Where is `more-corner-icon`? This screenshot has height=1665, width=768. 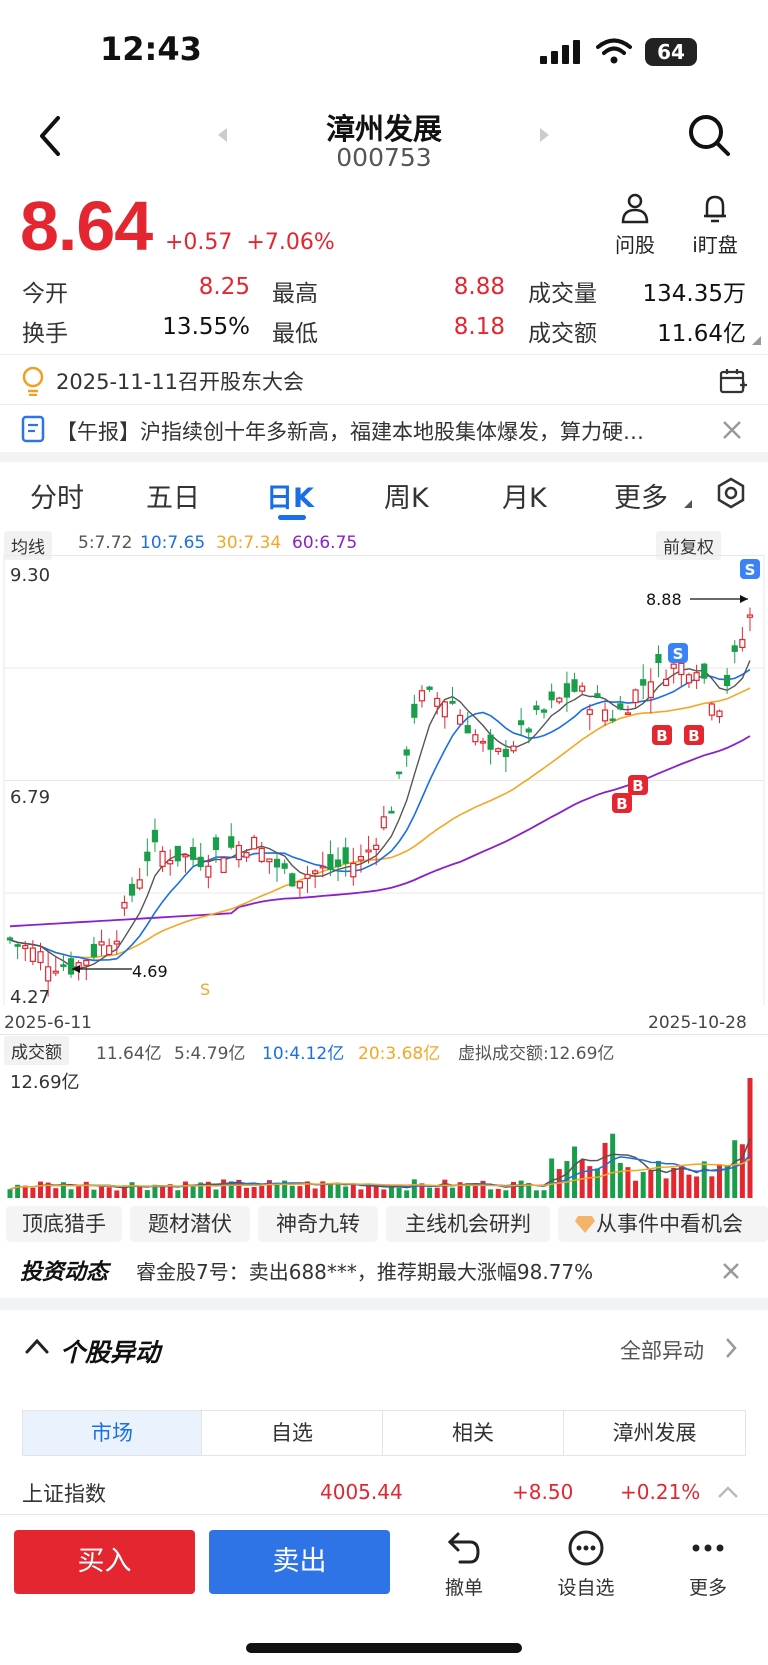 more-corner-icon is located at coordinates (688, 504).